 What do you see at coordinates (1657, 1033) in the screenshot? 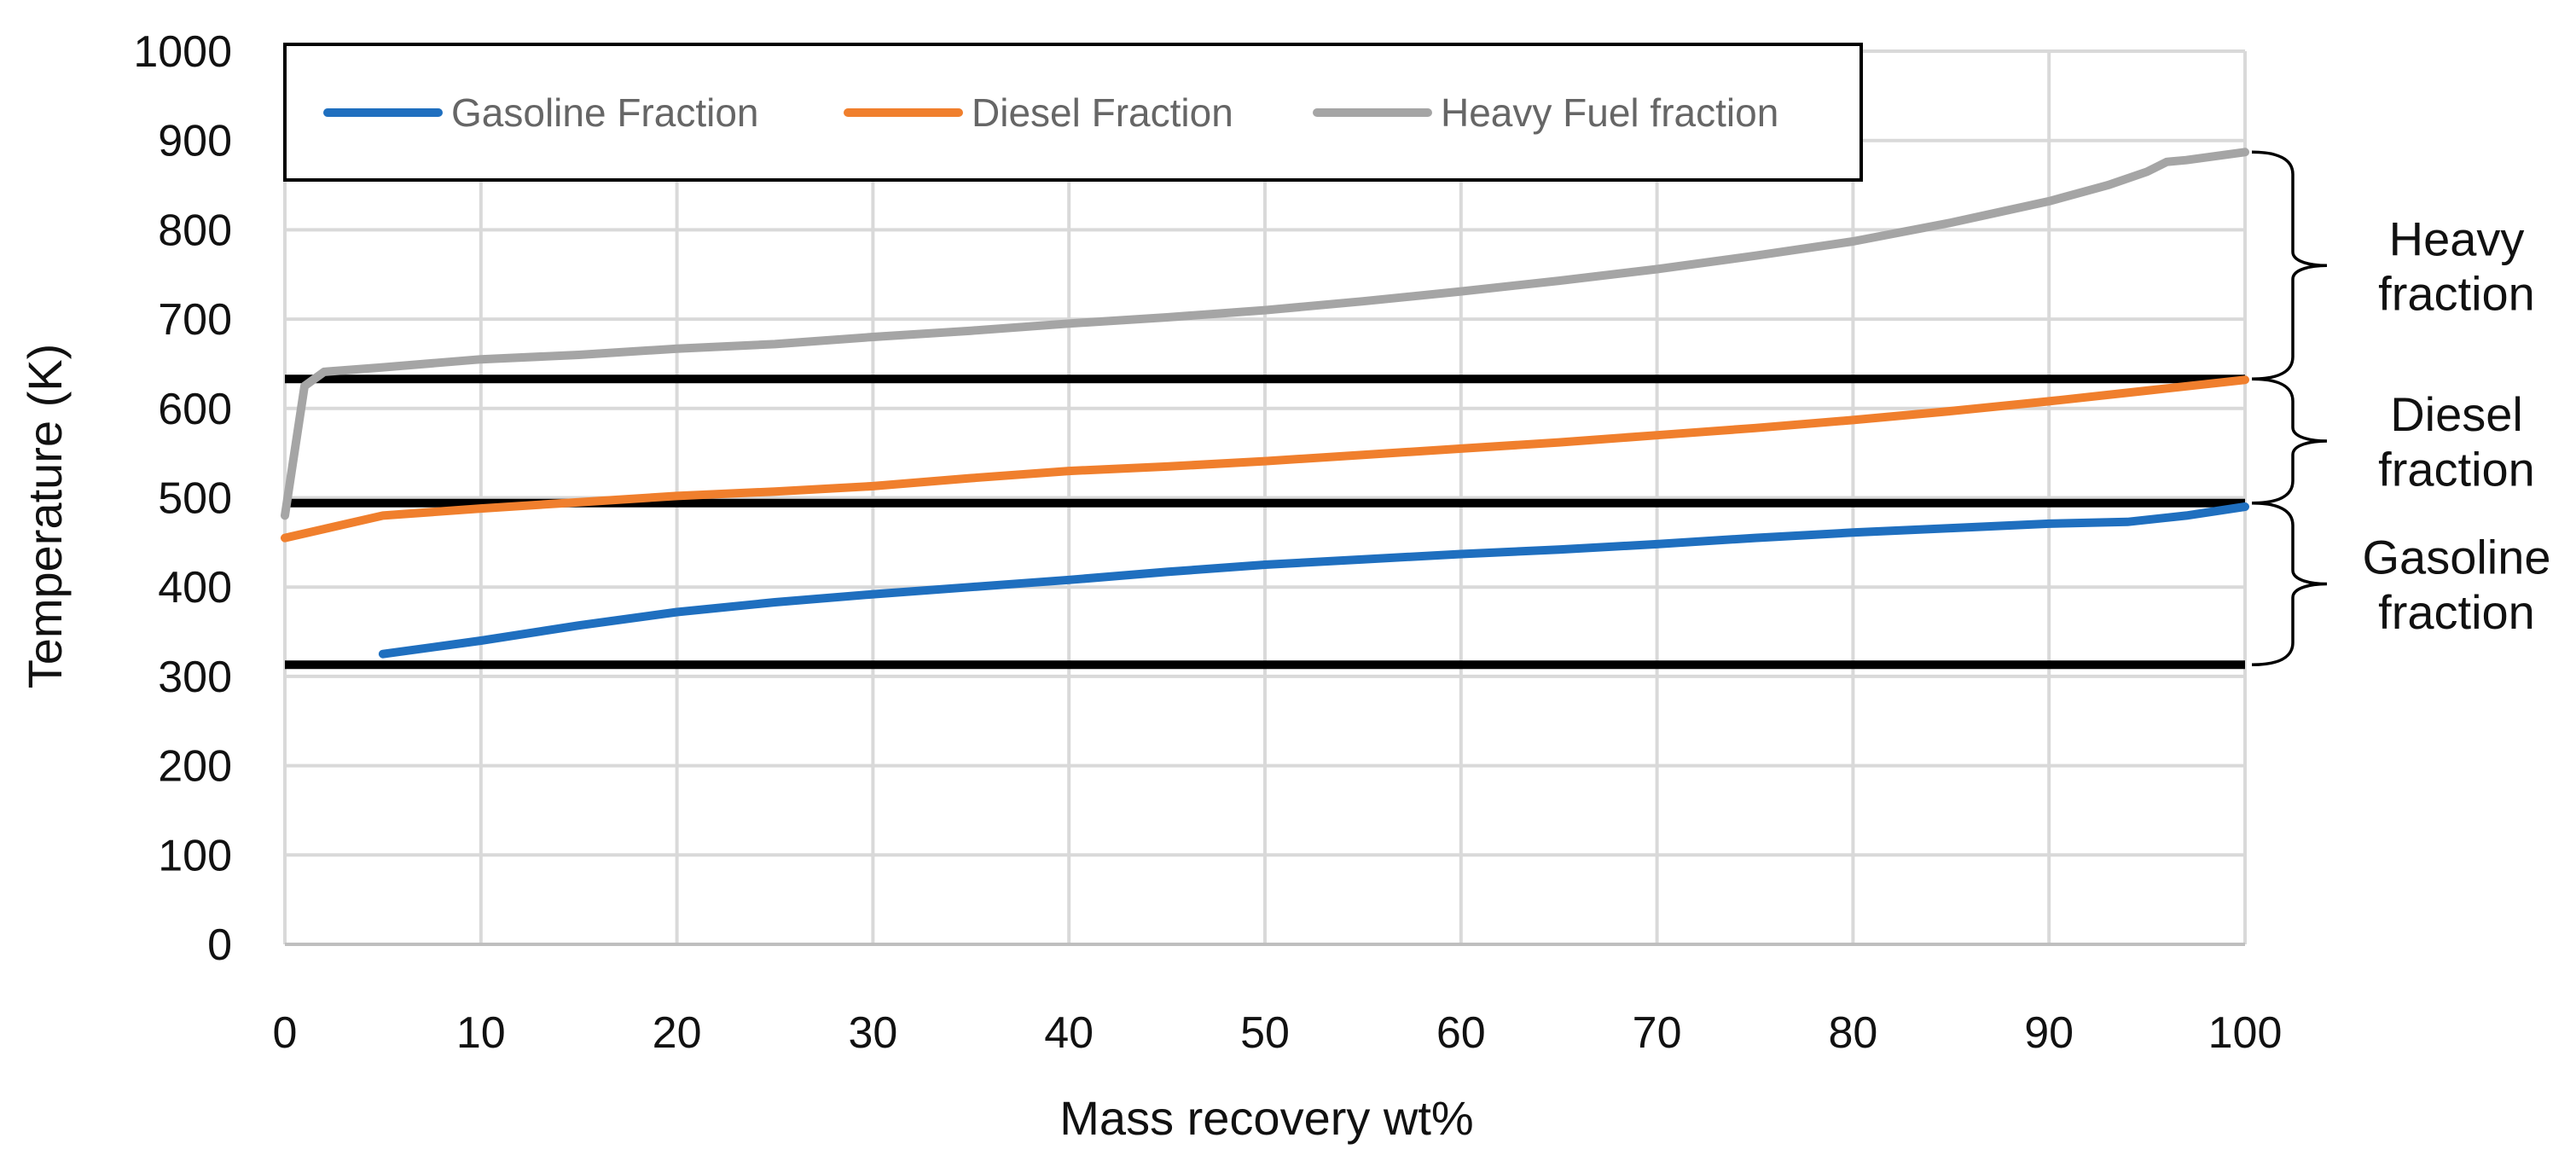
I see `x-tick-label: 70` at bounding box center [1657, 1033].